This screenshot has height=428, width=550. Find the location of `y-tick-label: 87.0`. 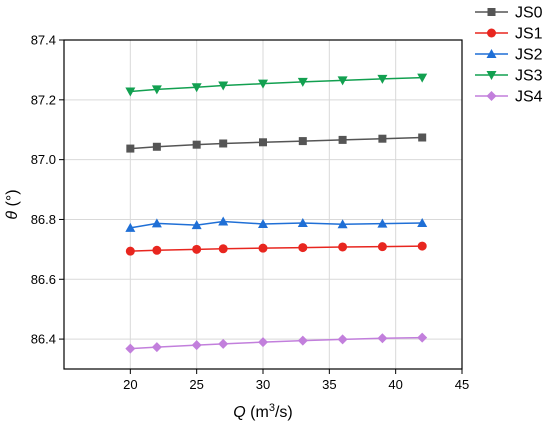

y-tick-label: 87.0 is located at coordinates (43, 159).